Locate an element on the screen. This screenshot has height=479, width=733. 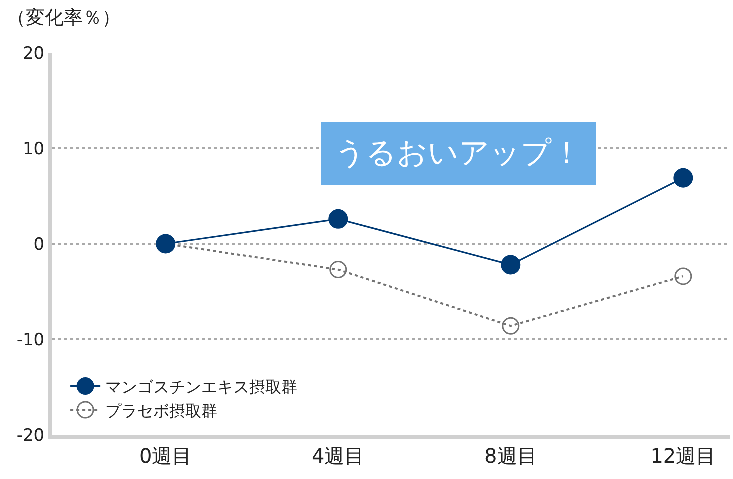
x-tick-label: 4週目 is located at coordinates (338, 456).